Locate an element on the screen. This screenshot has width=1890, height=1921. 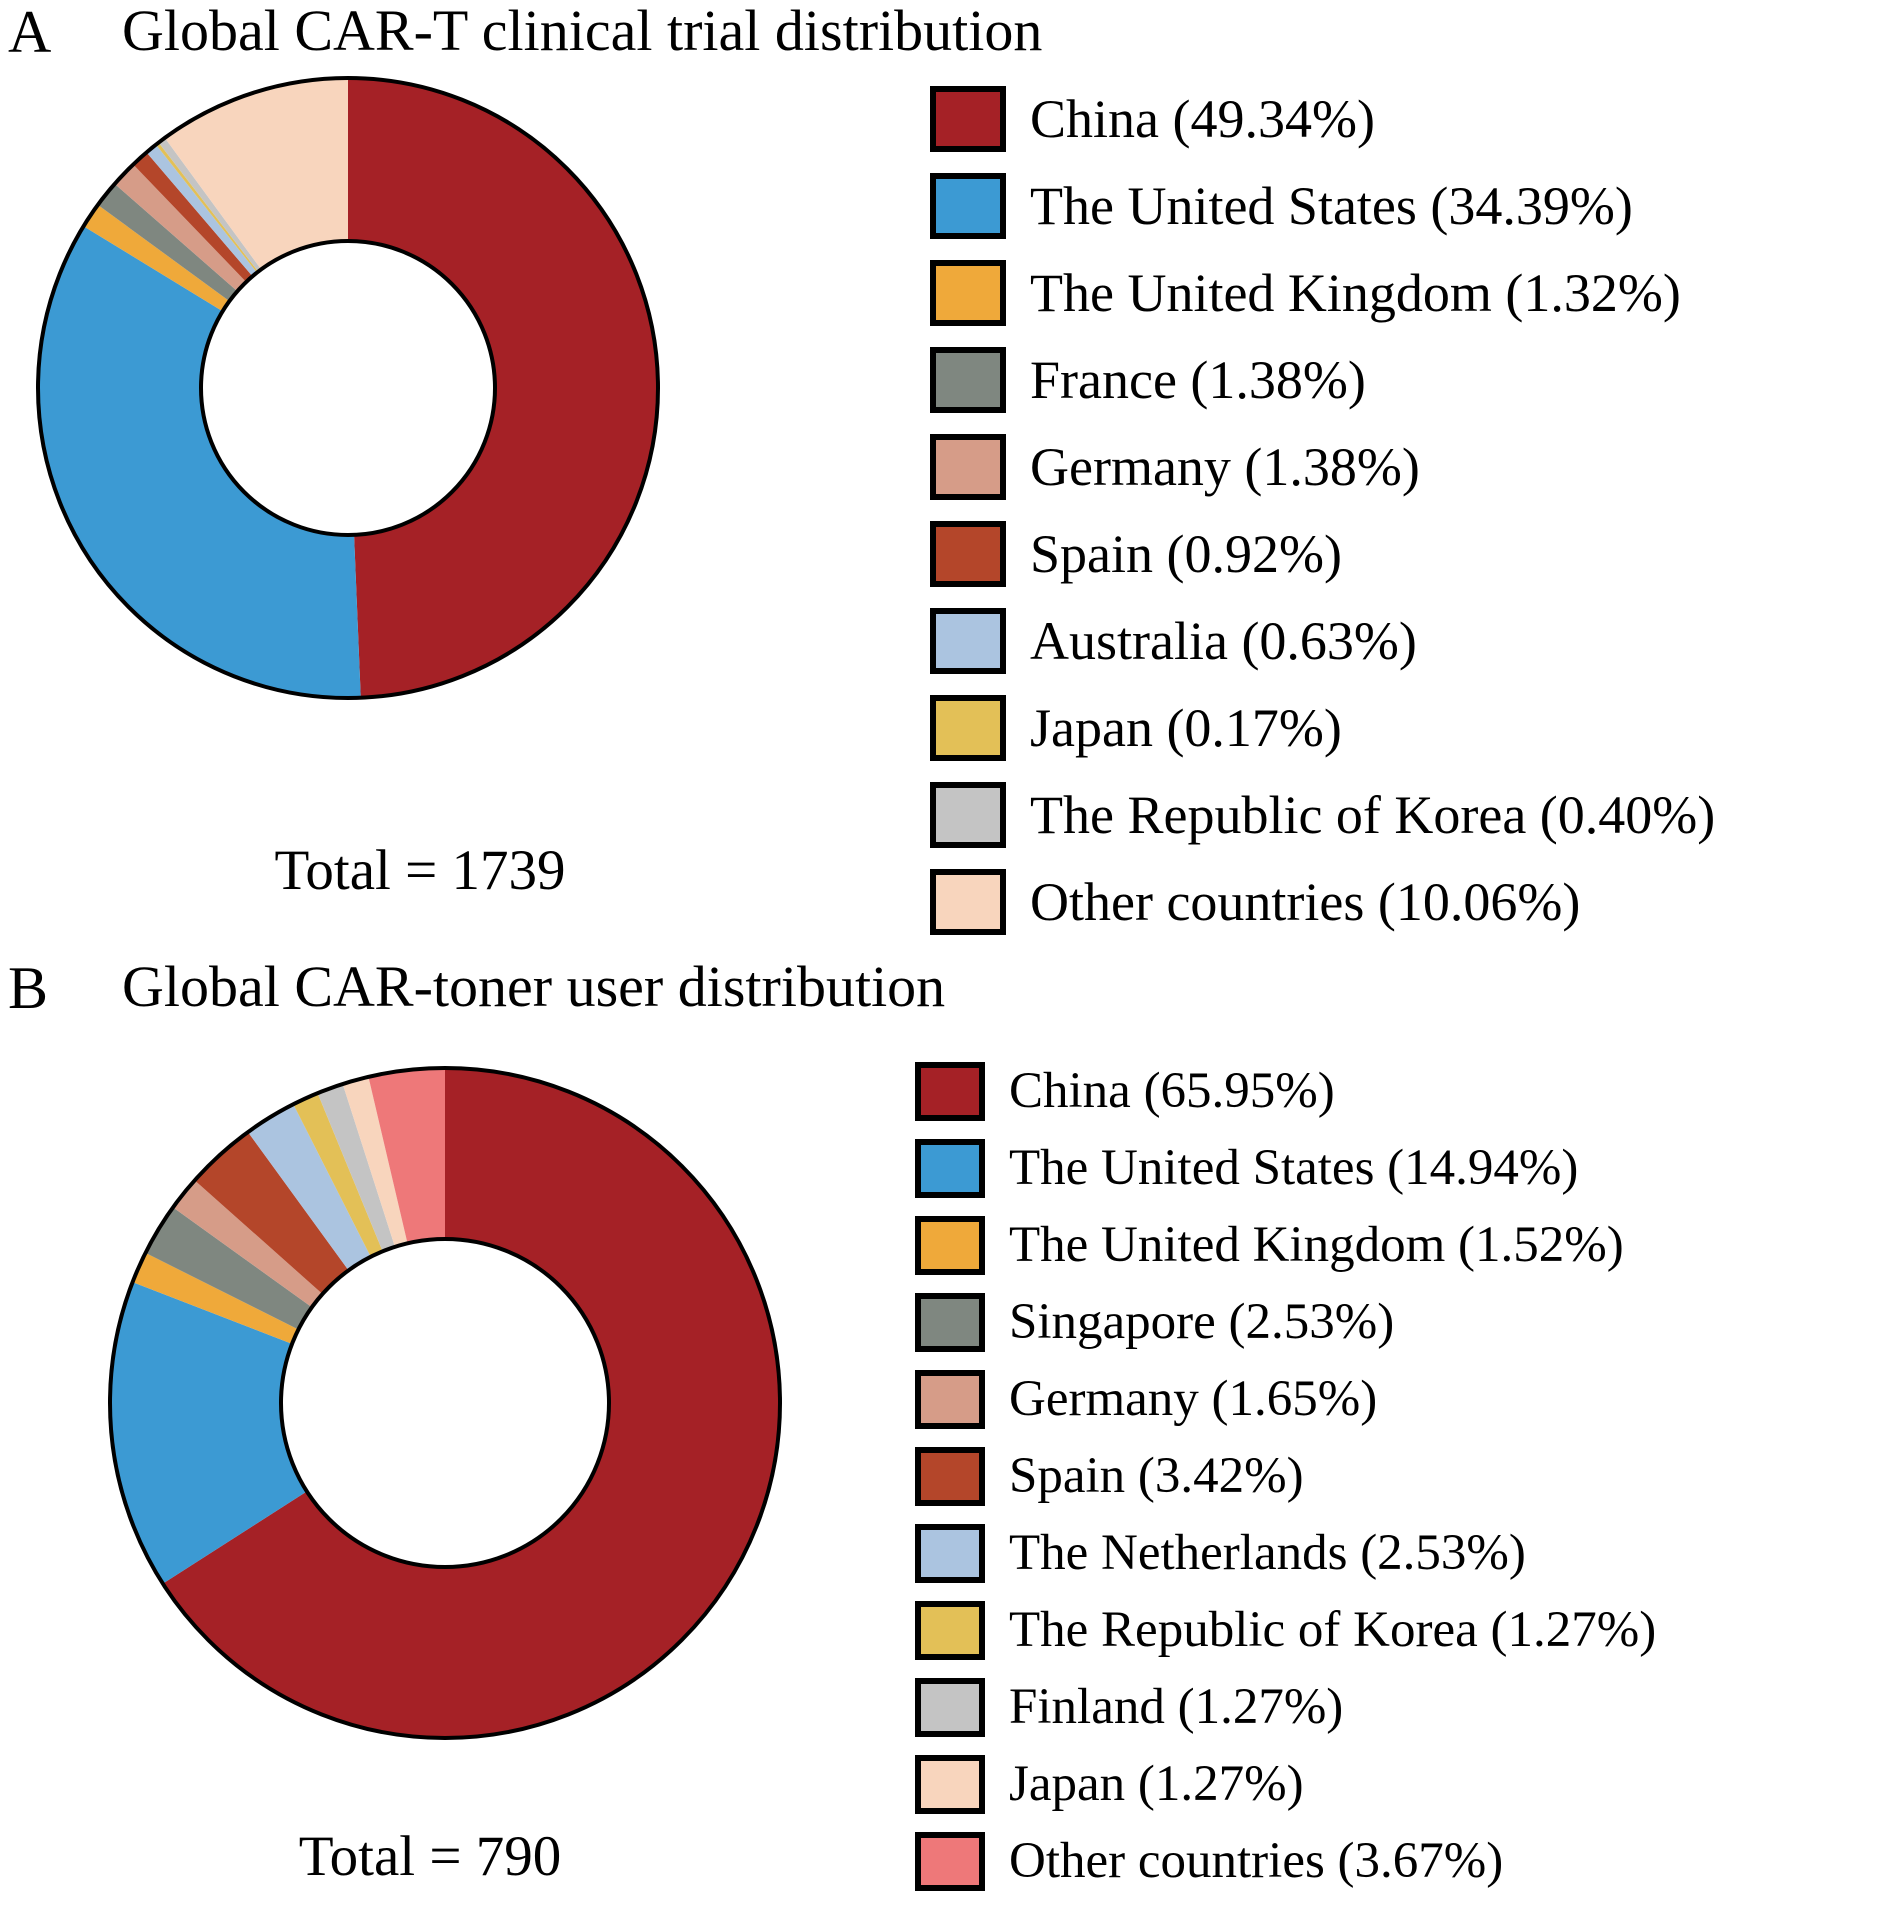
panel-b-total-label: Total = 790 is located at coordinates (430, 1856).